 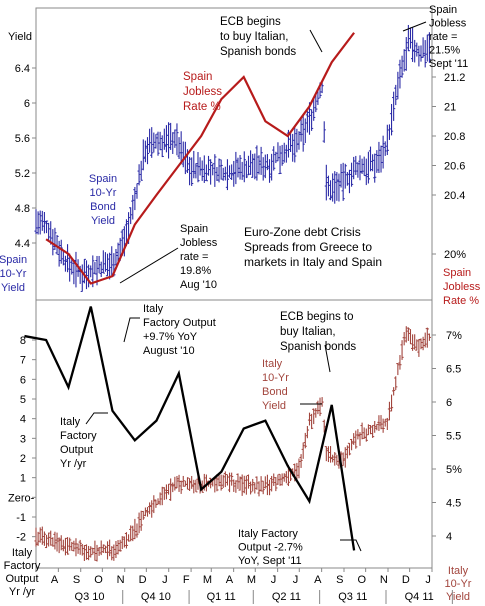 I want to click on spain-jobless-high-note-line-1: Jobless, so click(x=448, y=24).